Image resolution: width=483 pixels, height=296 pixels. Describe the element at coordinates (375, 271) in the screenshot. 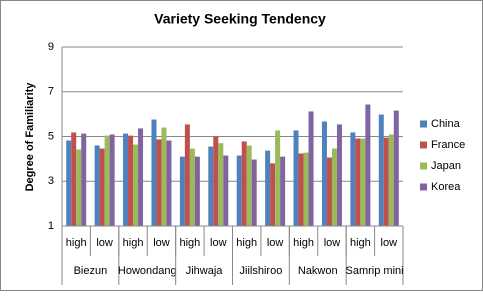

I see `group-label: Samrip mini` at that location.